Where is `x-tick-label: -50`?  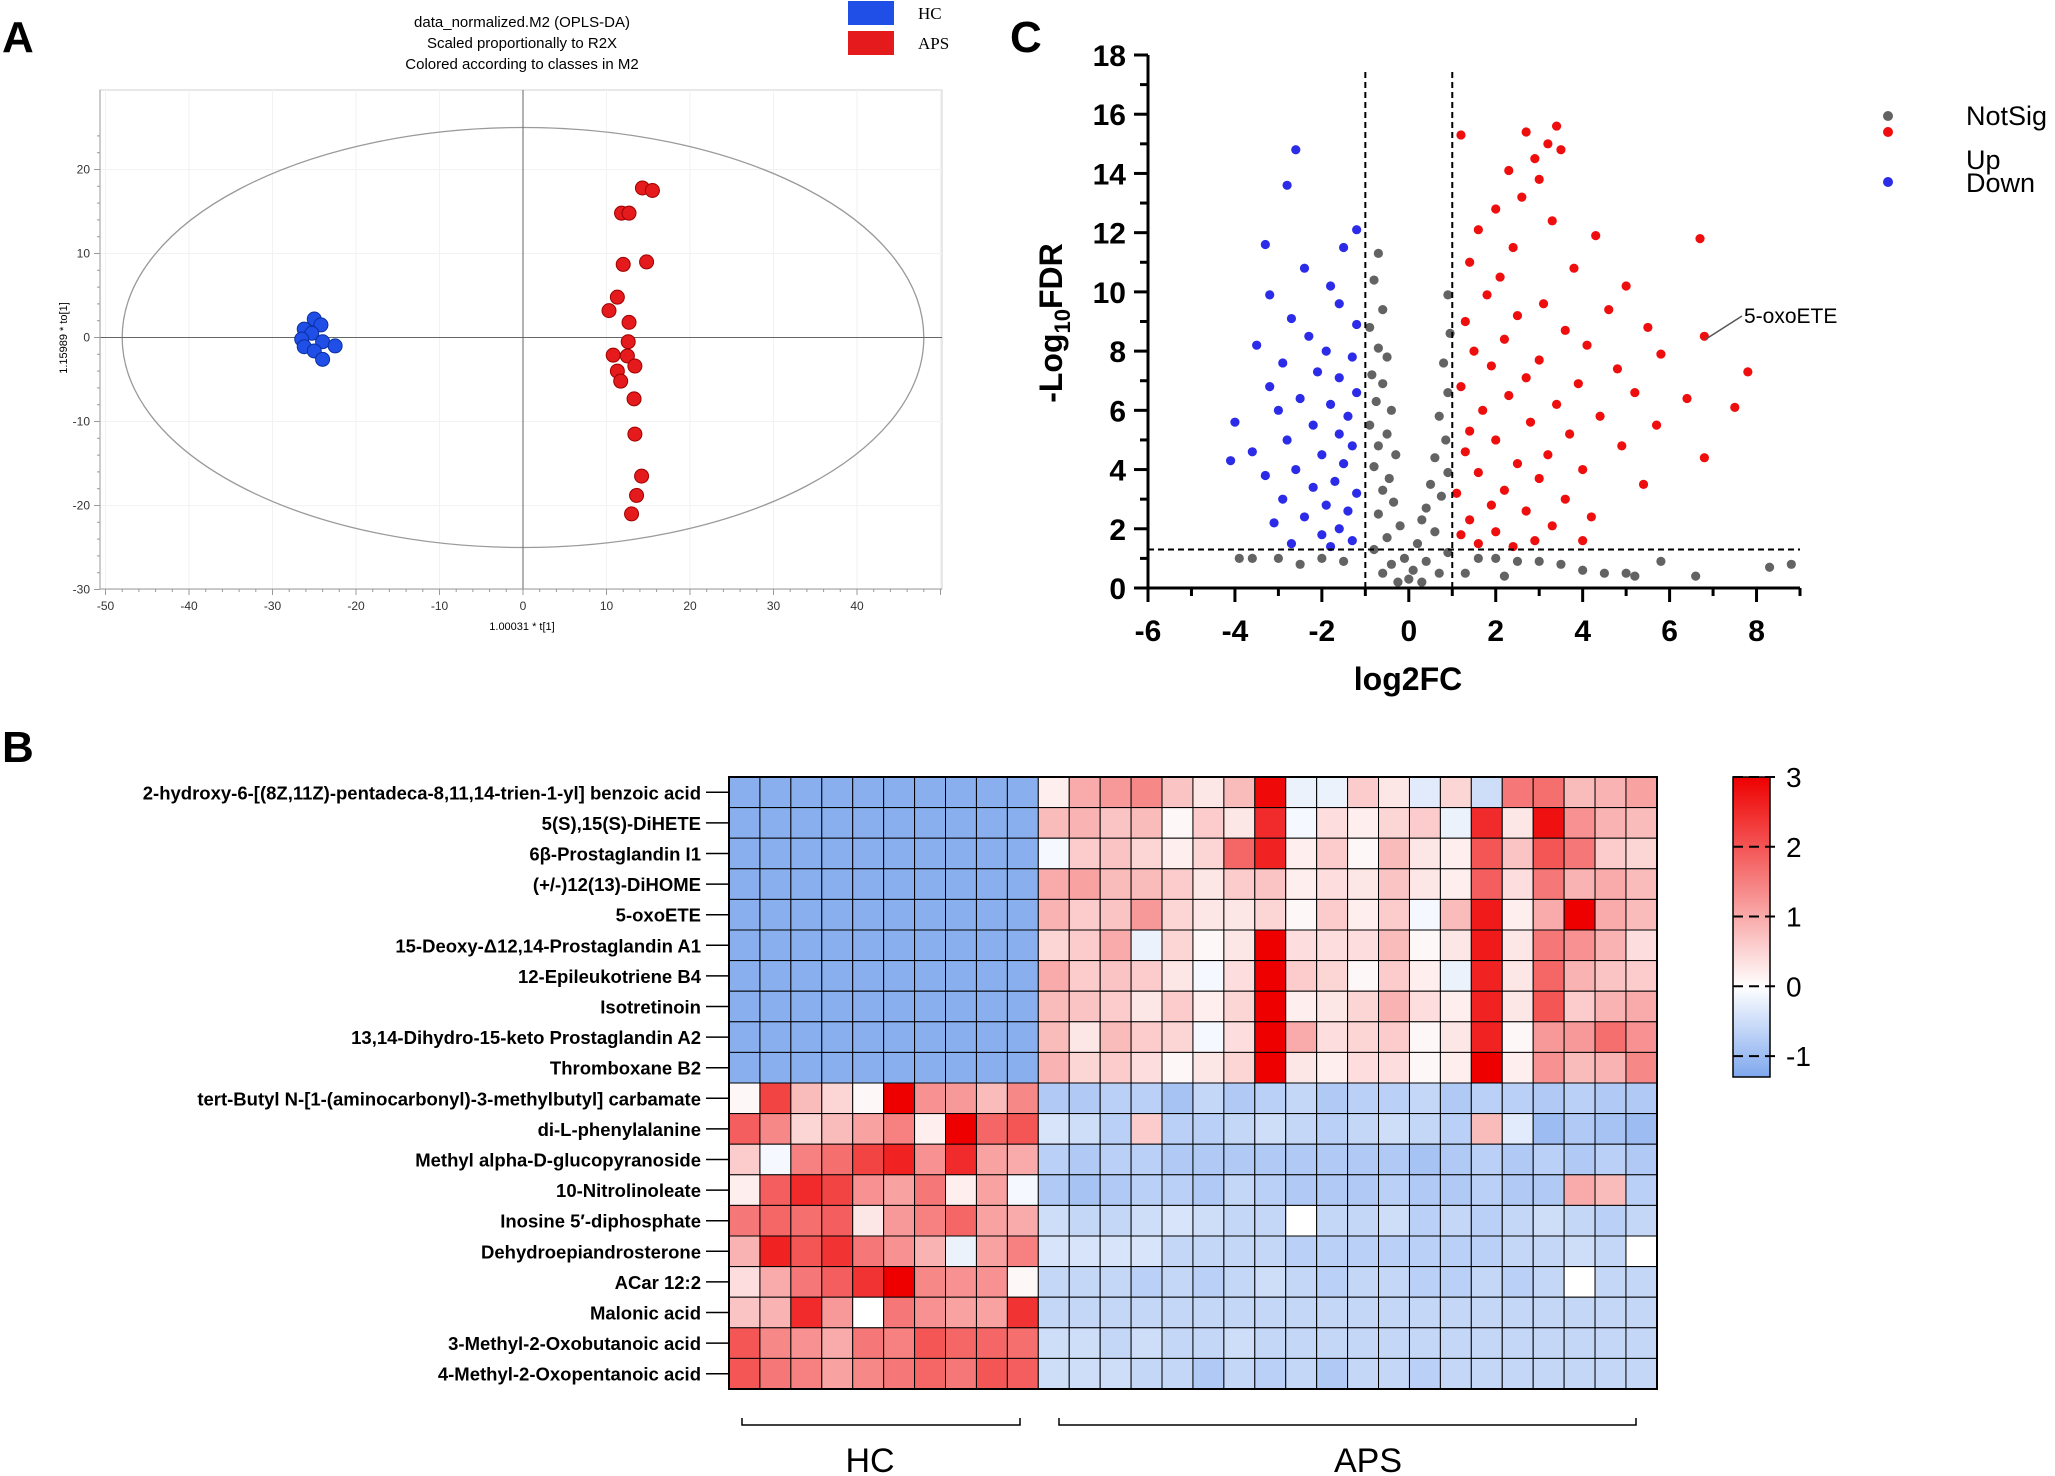 x-tick-label: -50 is located at coordinates (106, 606).